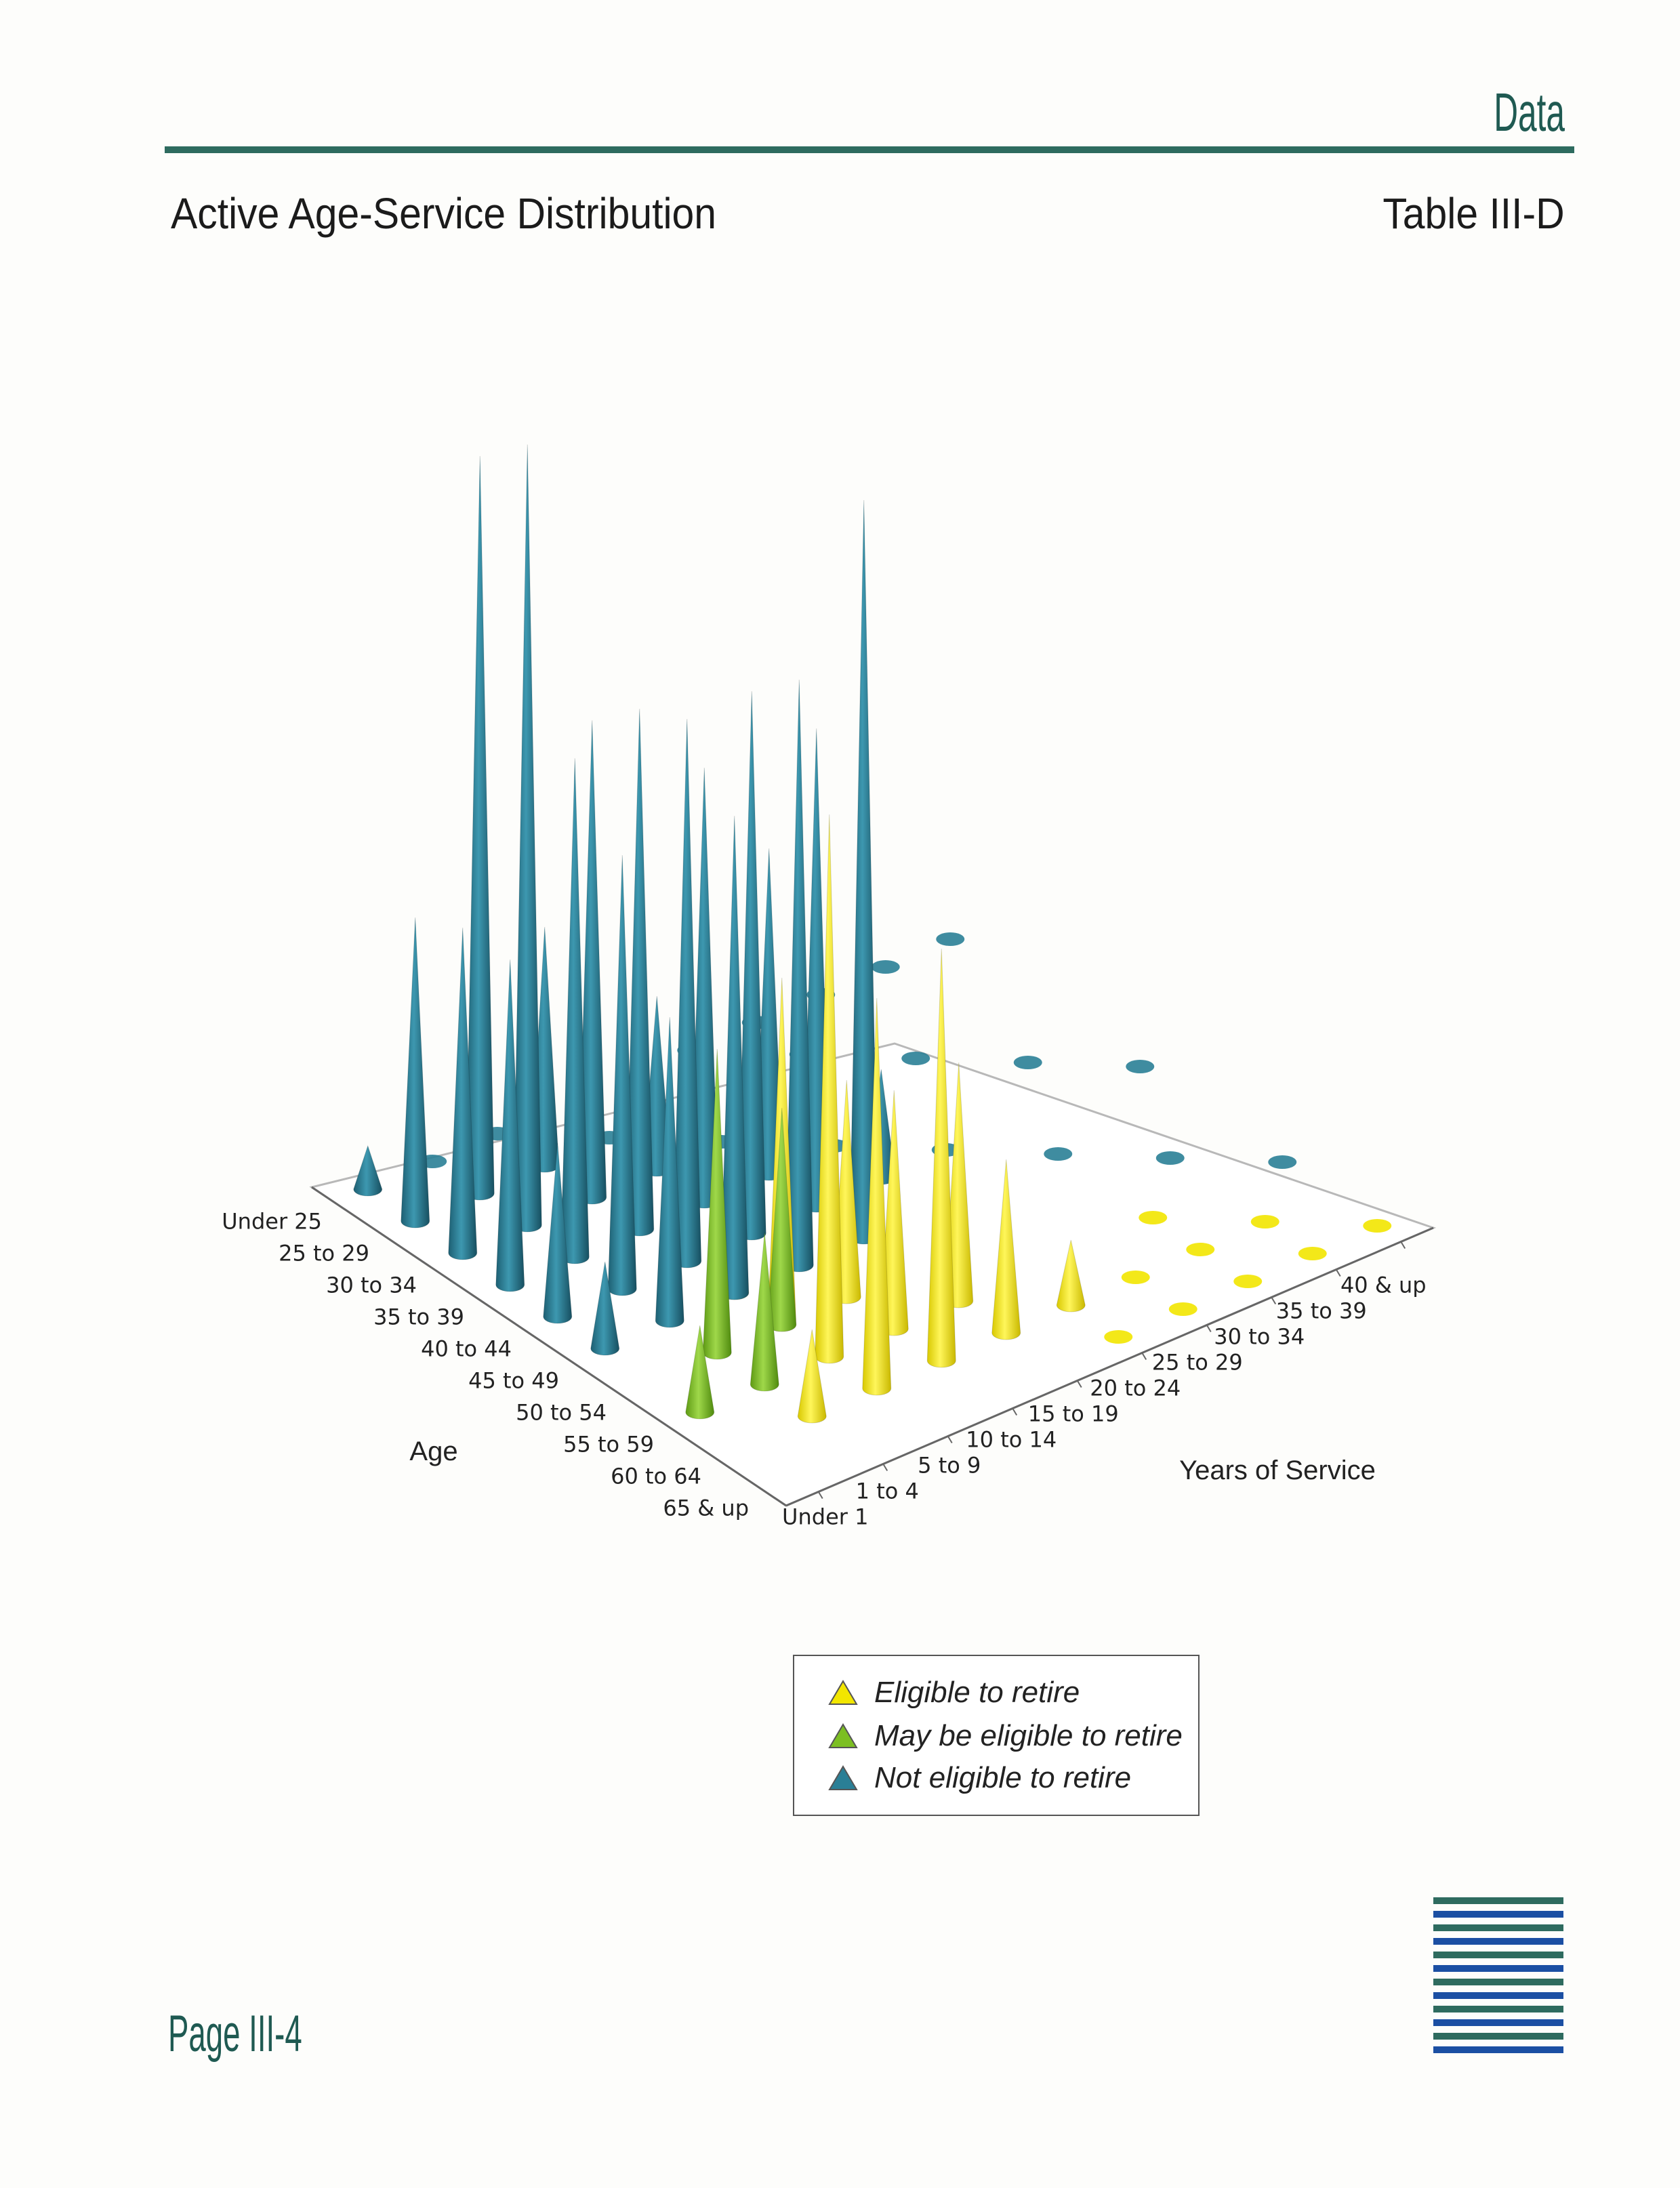 The height and width of the screenshot is (2188, 1680). What do you see at coordinates (1277, 1470) in the screenshot?
I see `x-axis-label: Years of Service` at bounding box center [1277, 1470].